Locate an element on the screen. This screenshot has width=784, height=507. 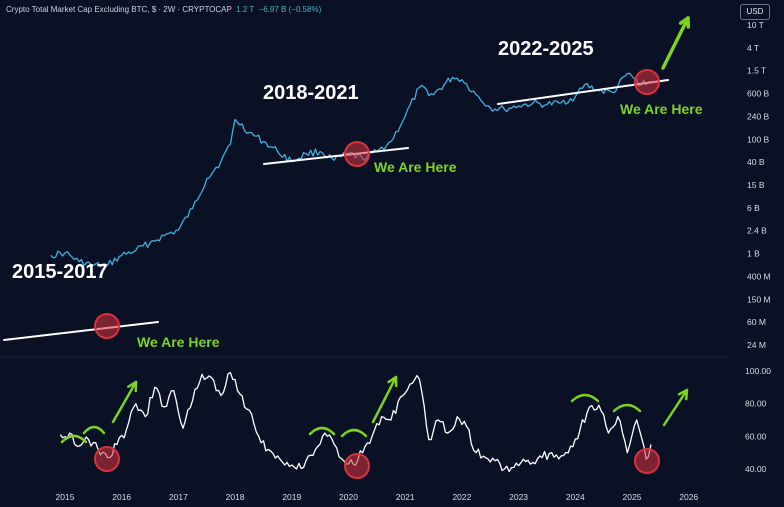
x-tick-label: 2017 is located at coordinates (178, 497).